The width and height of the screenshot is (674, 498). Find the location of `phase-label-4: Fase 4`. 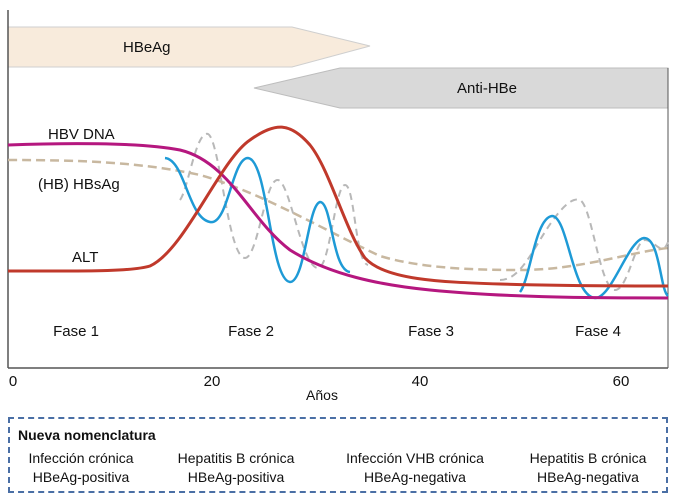

phase-label-4: Fase 4 is located at coordinates (598, 331).